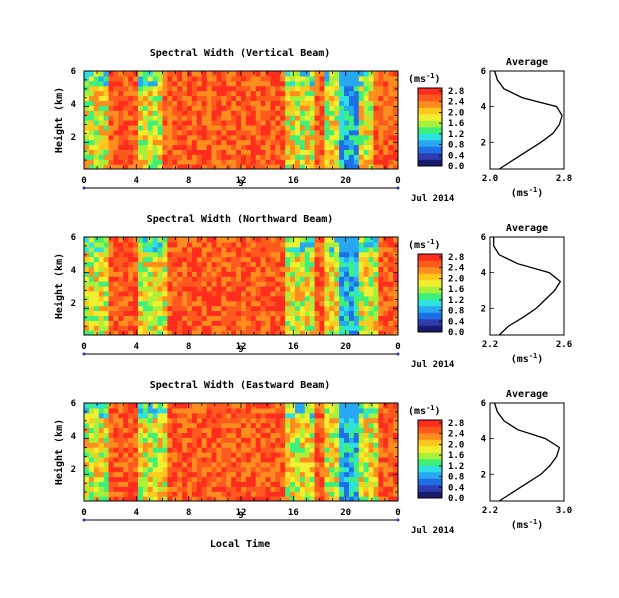  Describe the element at coordinates (293, 181) in the screenshot. I see `x-tick-label: 16` at that location.